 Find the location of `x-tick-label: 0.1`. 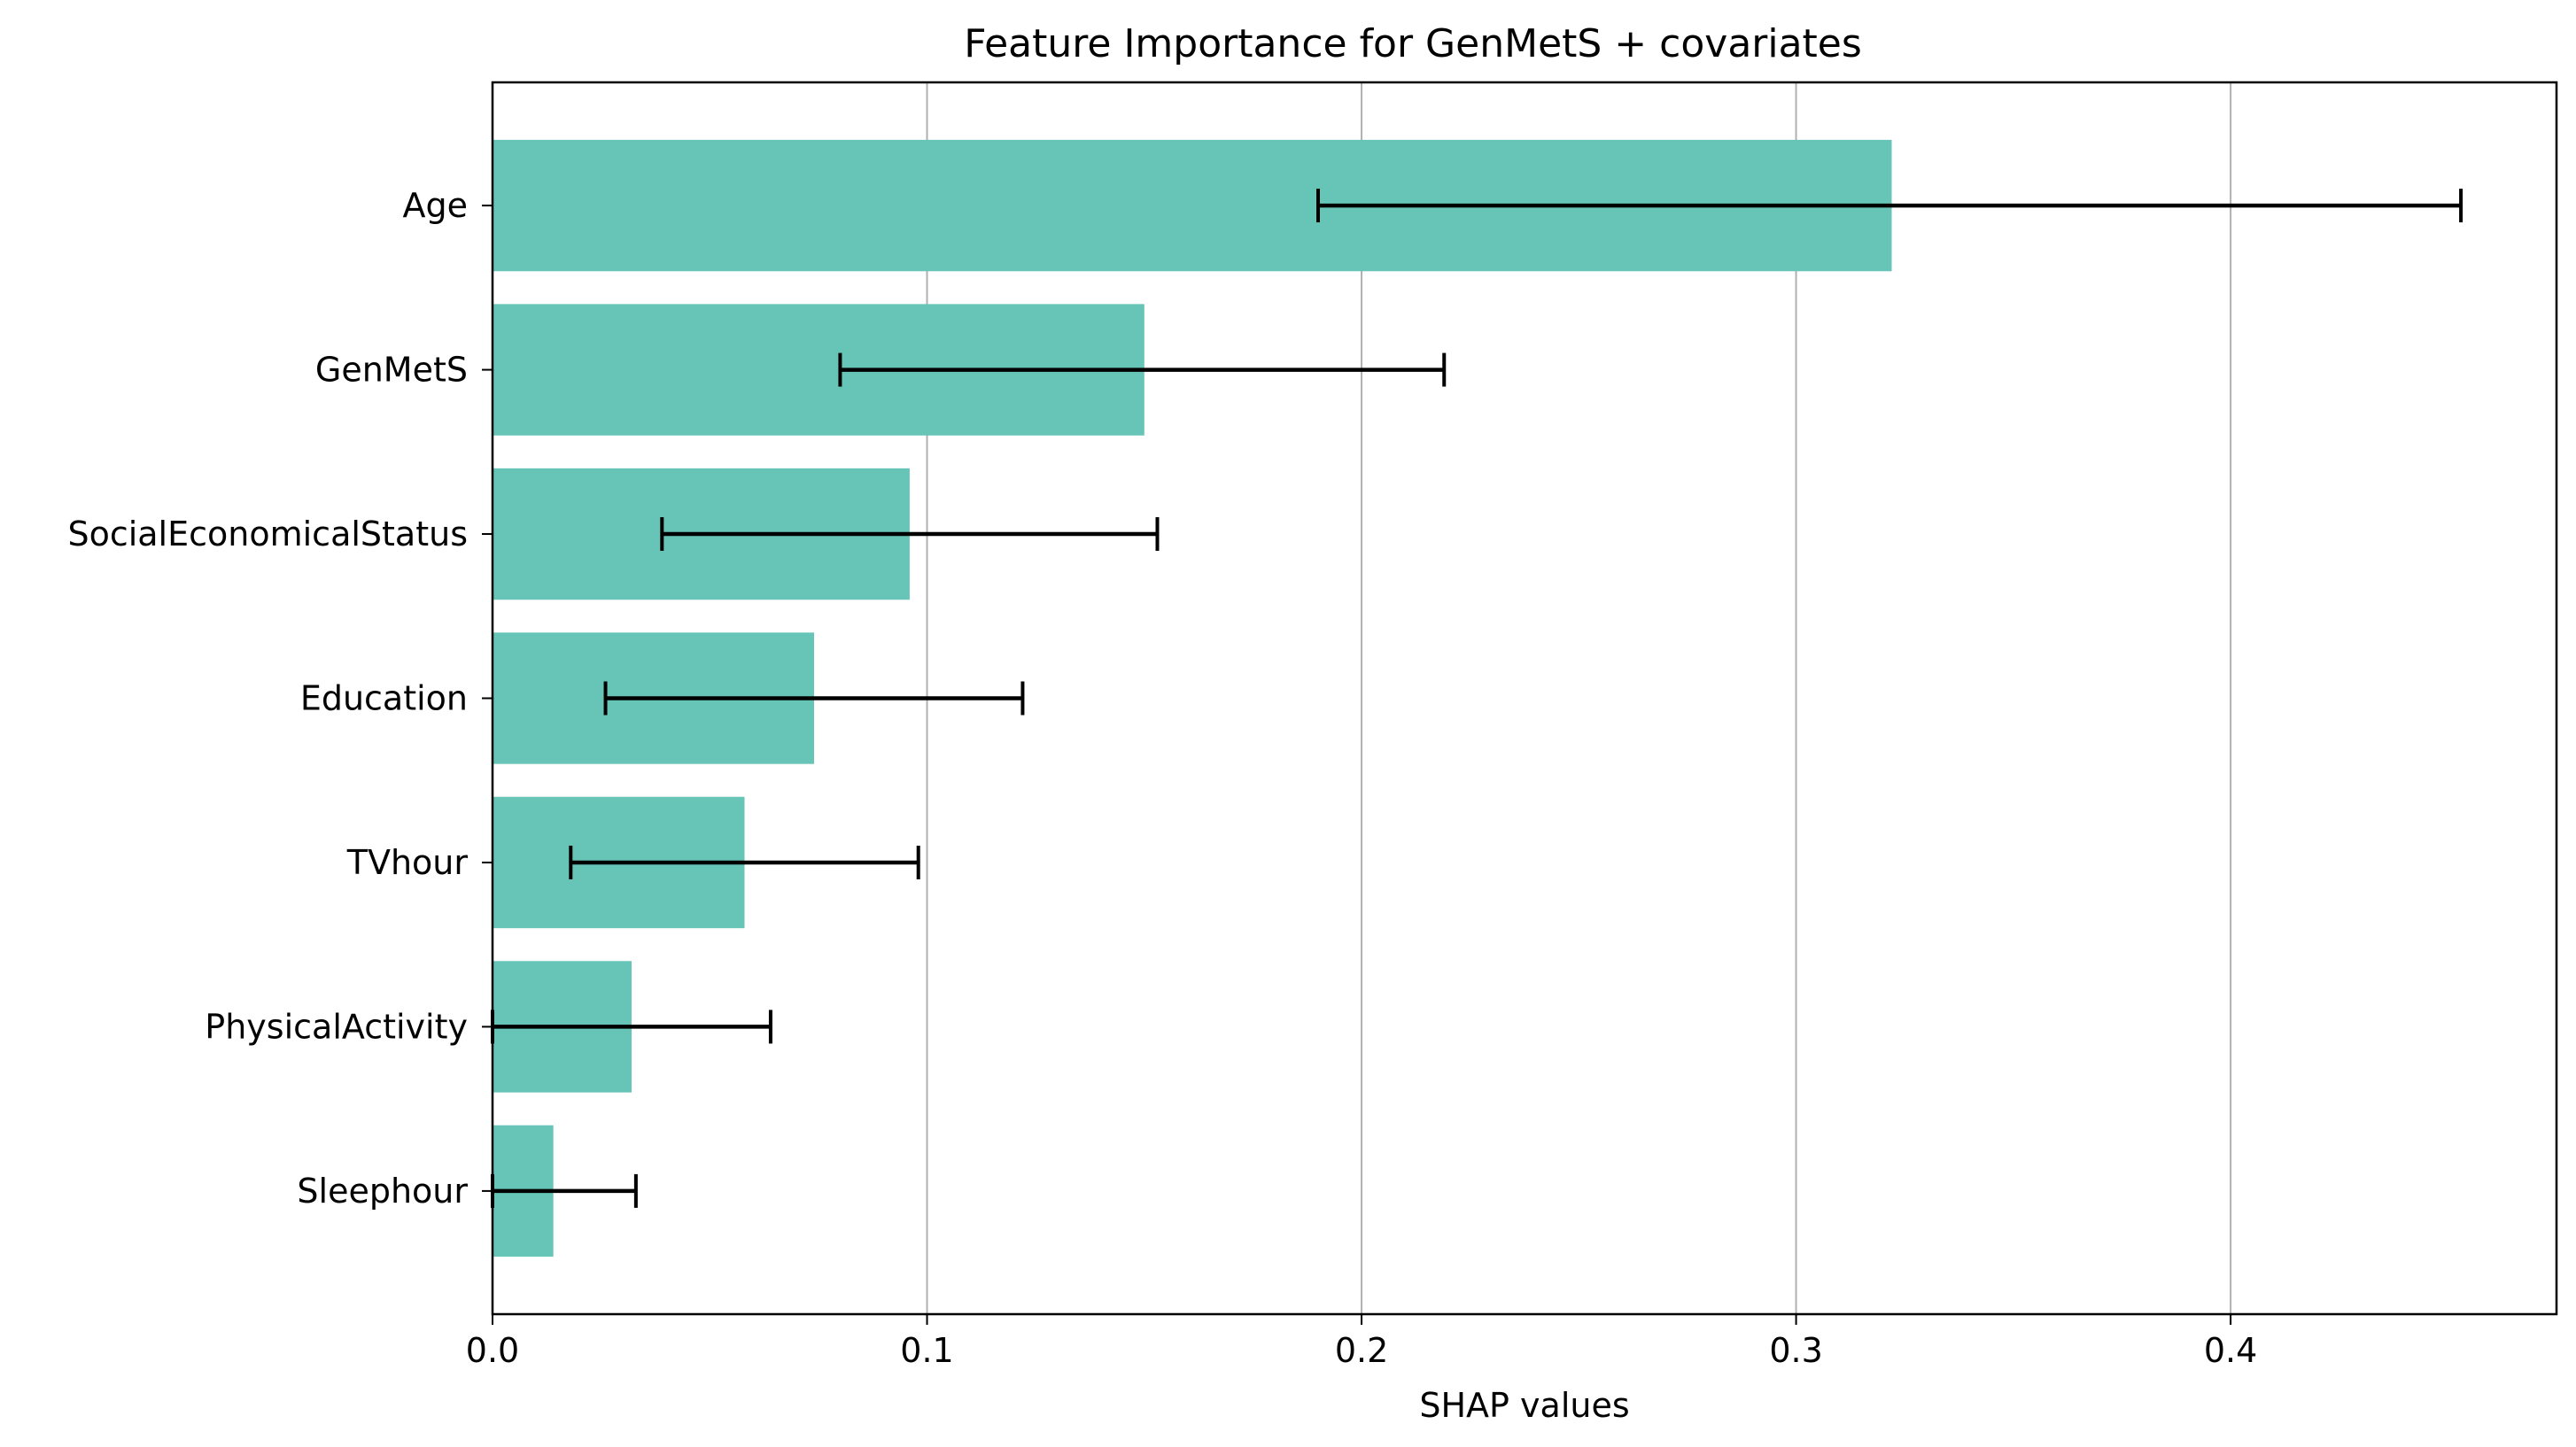

x-tick-label: 0.1 is located at coordinates (926, 1350).